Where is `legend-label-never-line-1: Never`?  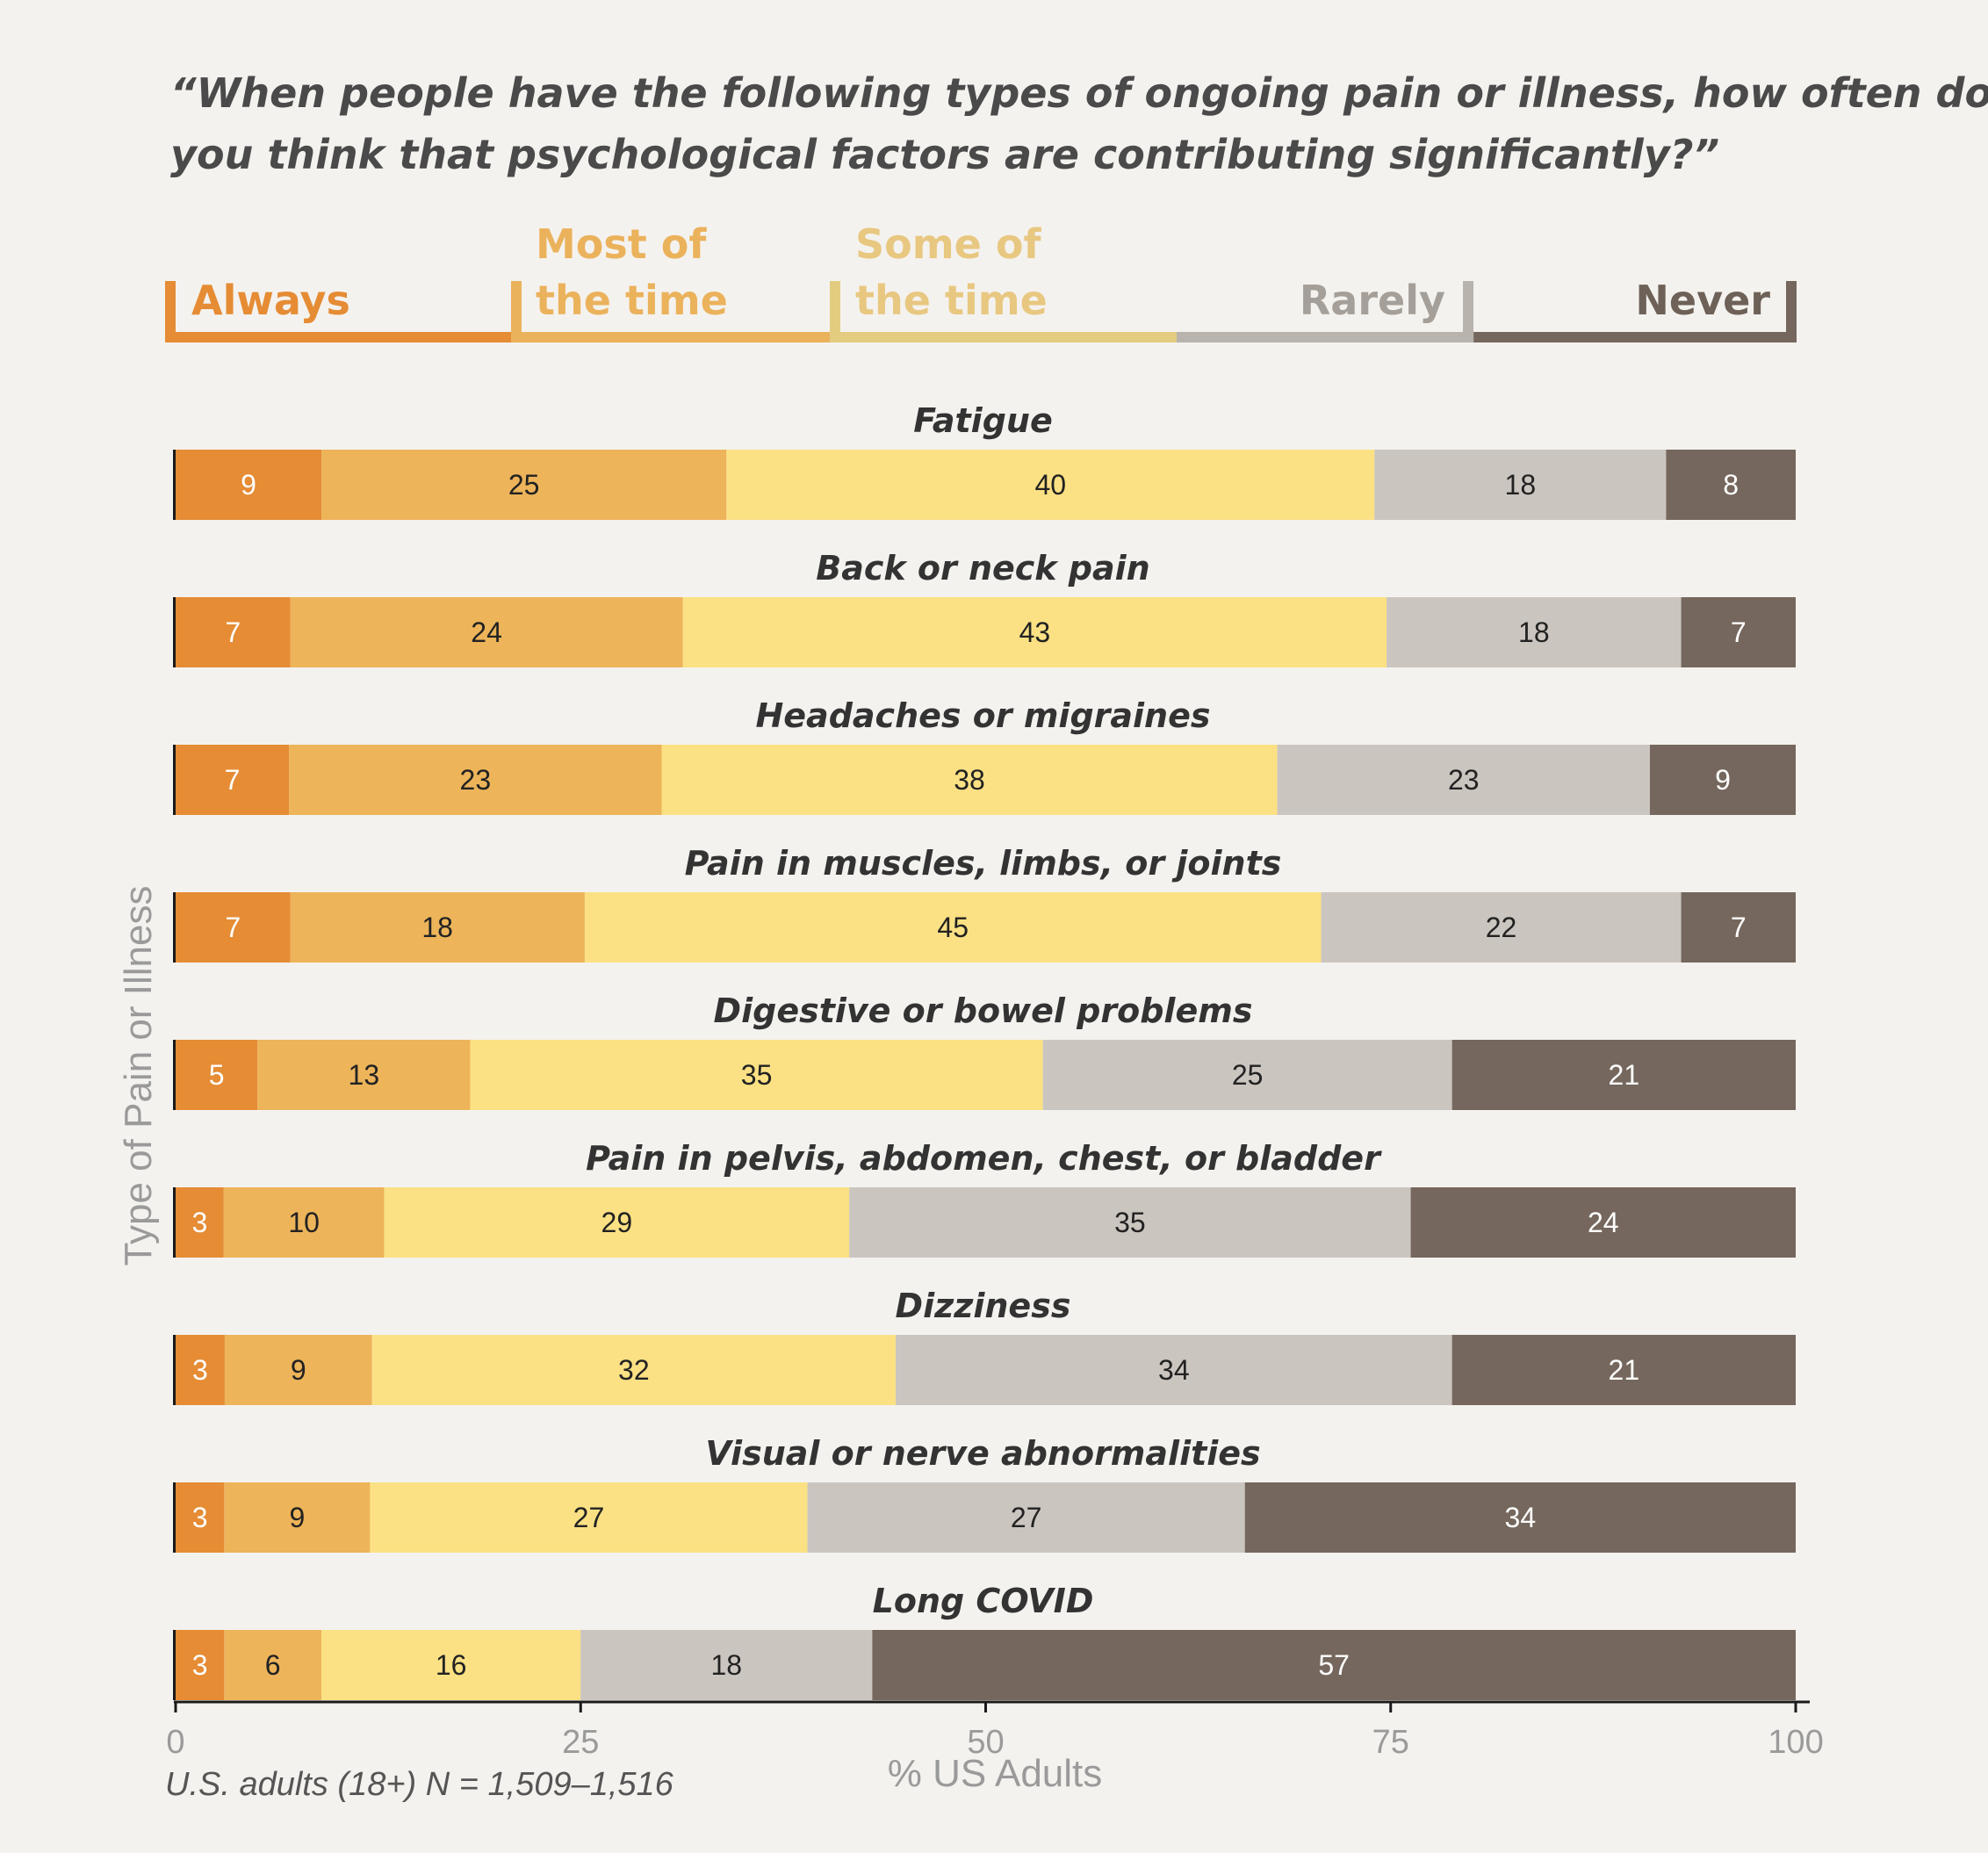 legend-label-never-line-1: Never is located at coordinates (1702, 300).